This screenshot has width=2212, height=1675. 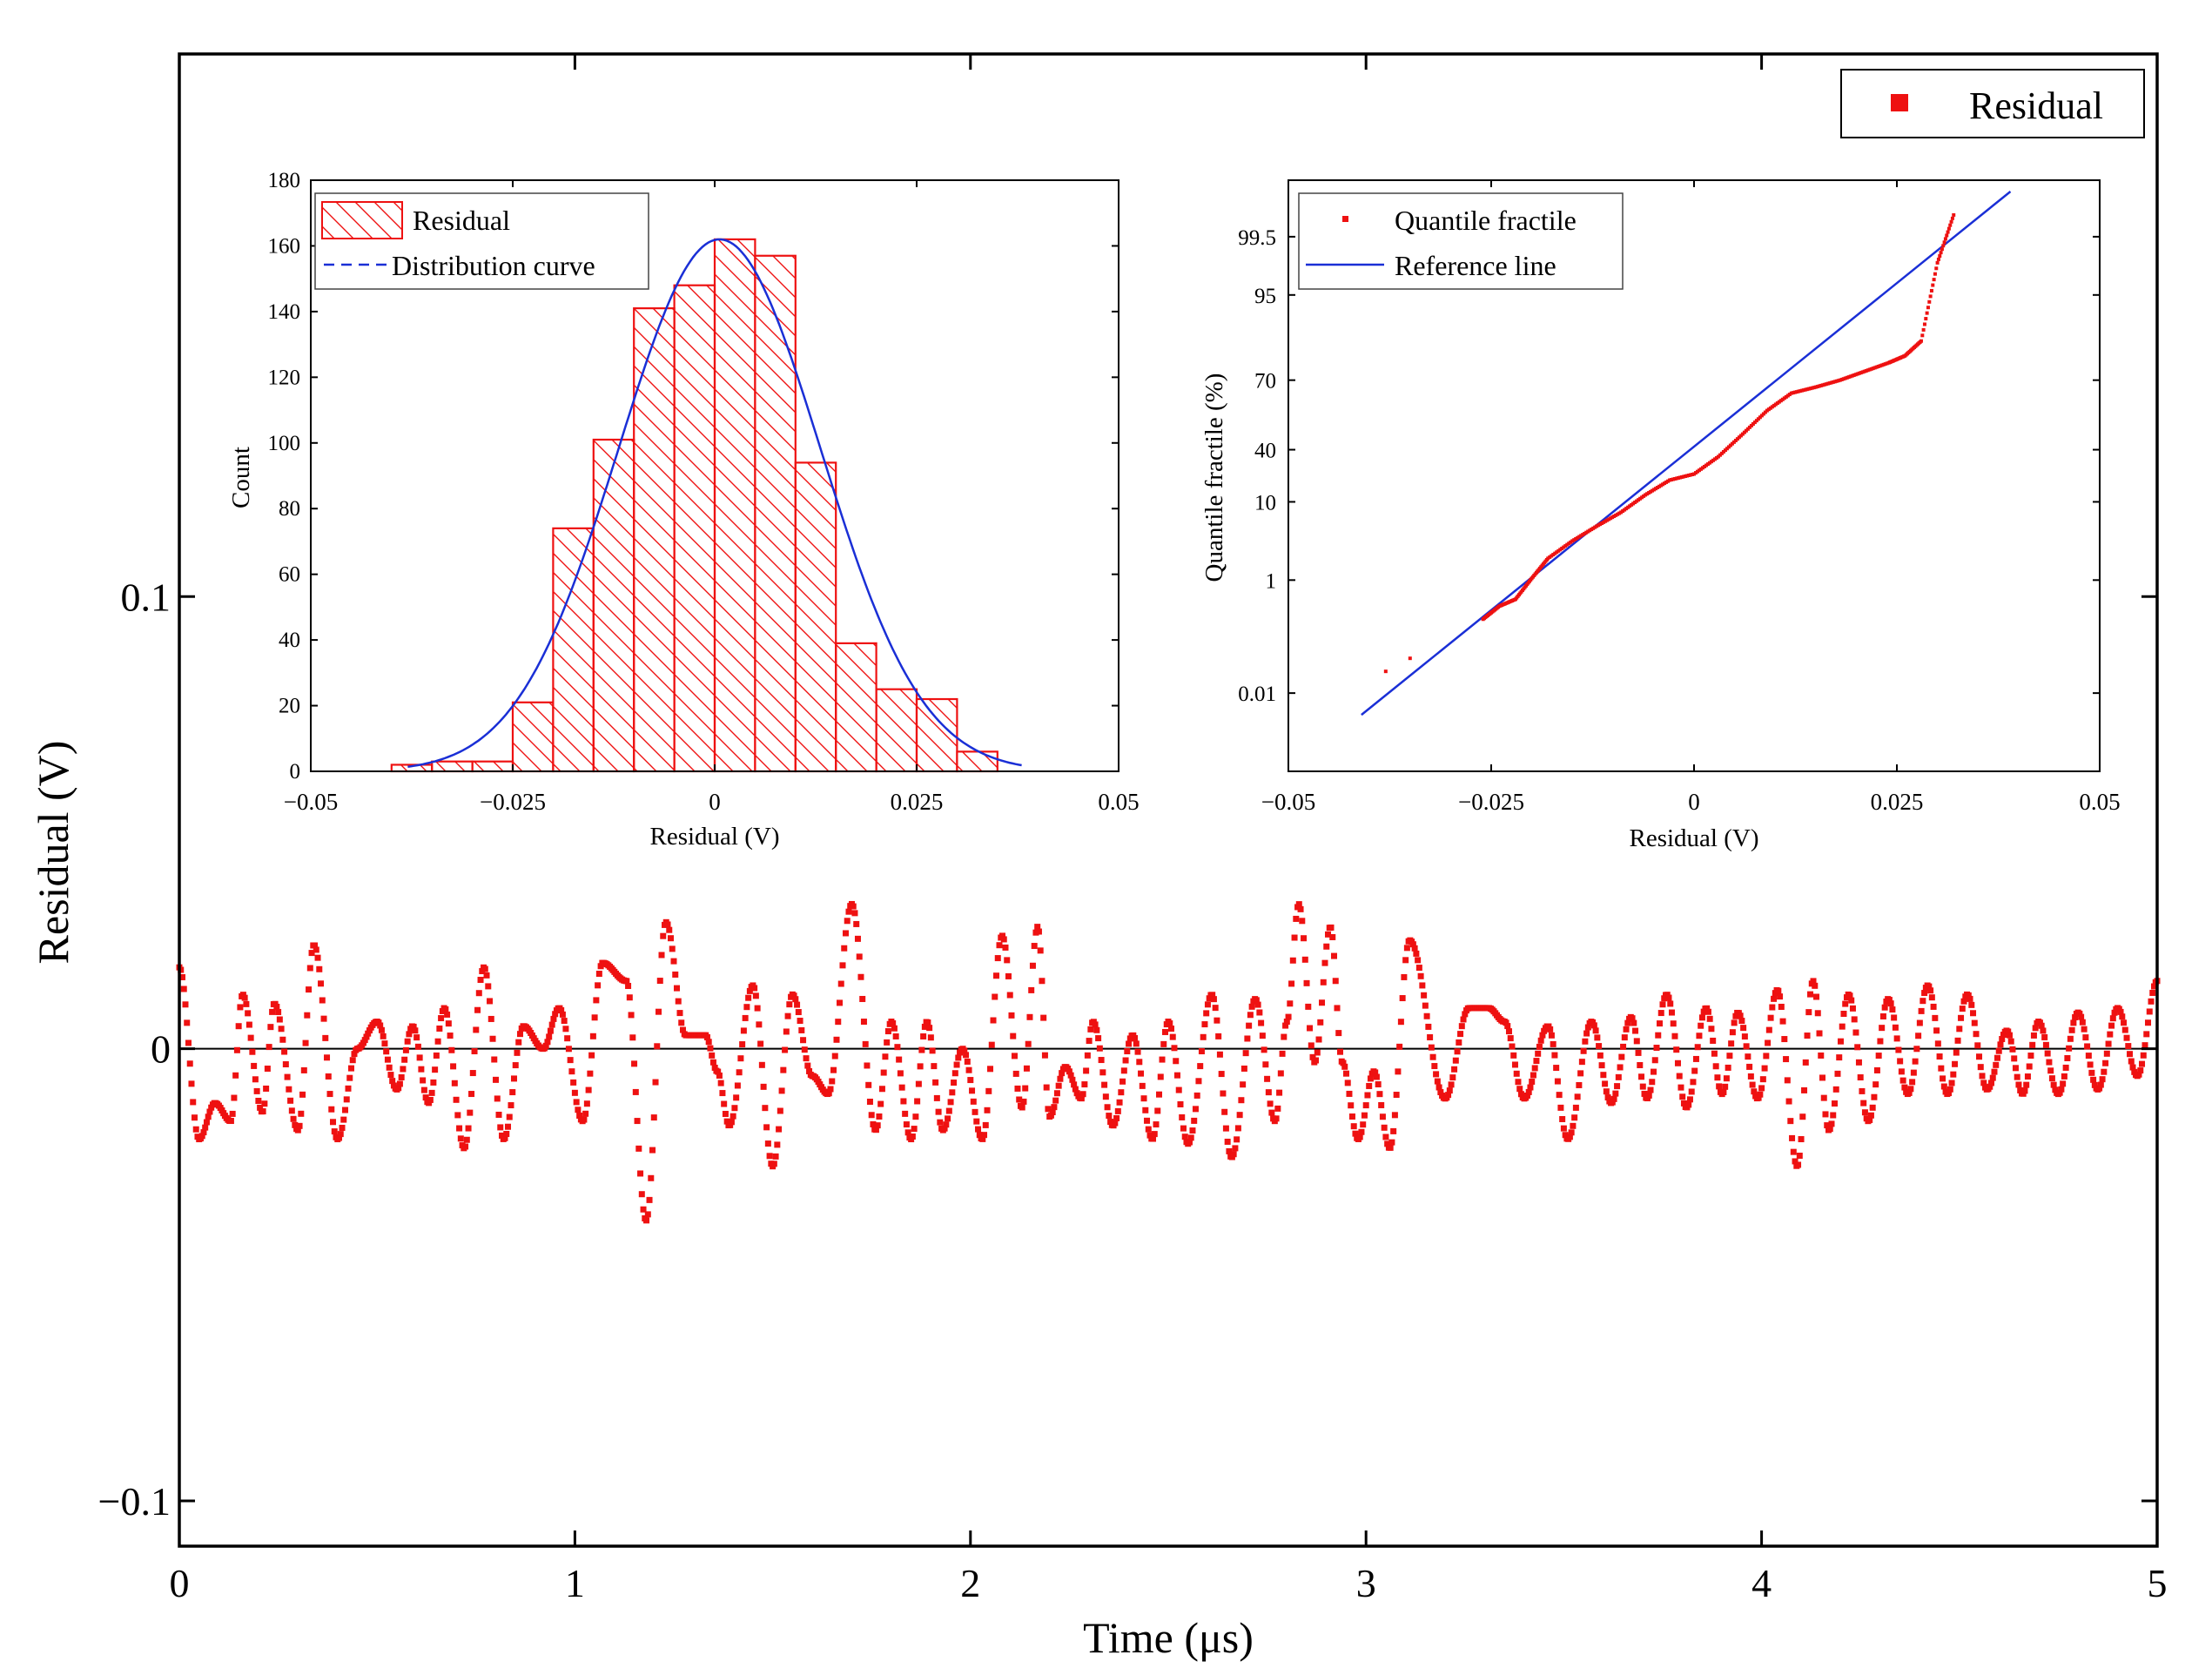 What do you see at coordinates (1461, 241) in the screenshot?
I see `probability-legend: Quantile fractile Reference line` at bounding box center [1461, 241].